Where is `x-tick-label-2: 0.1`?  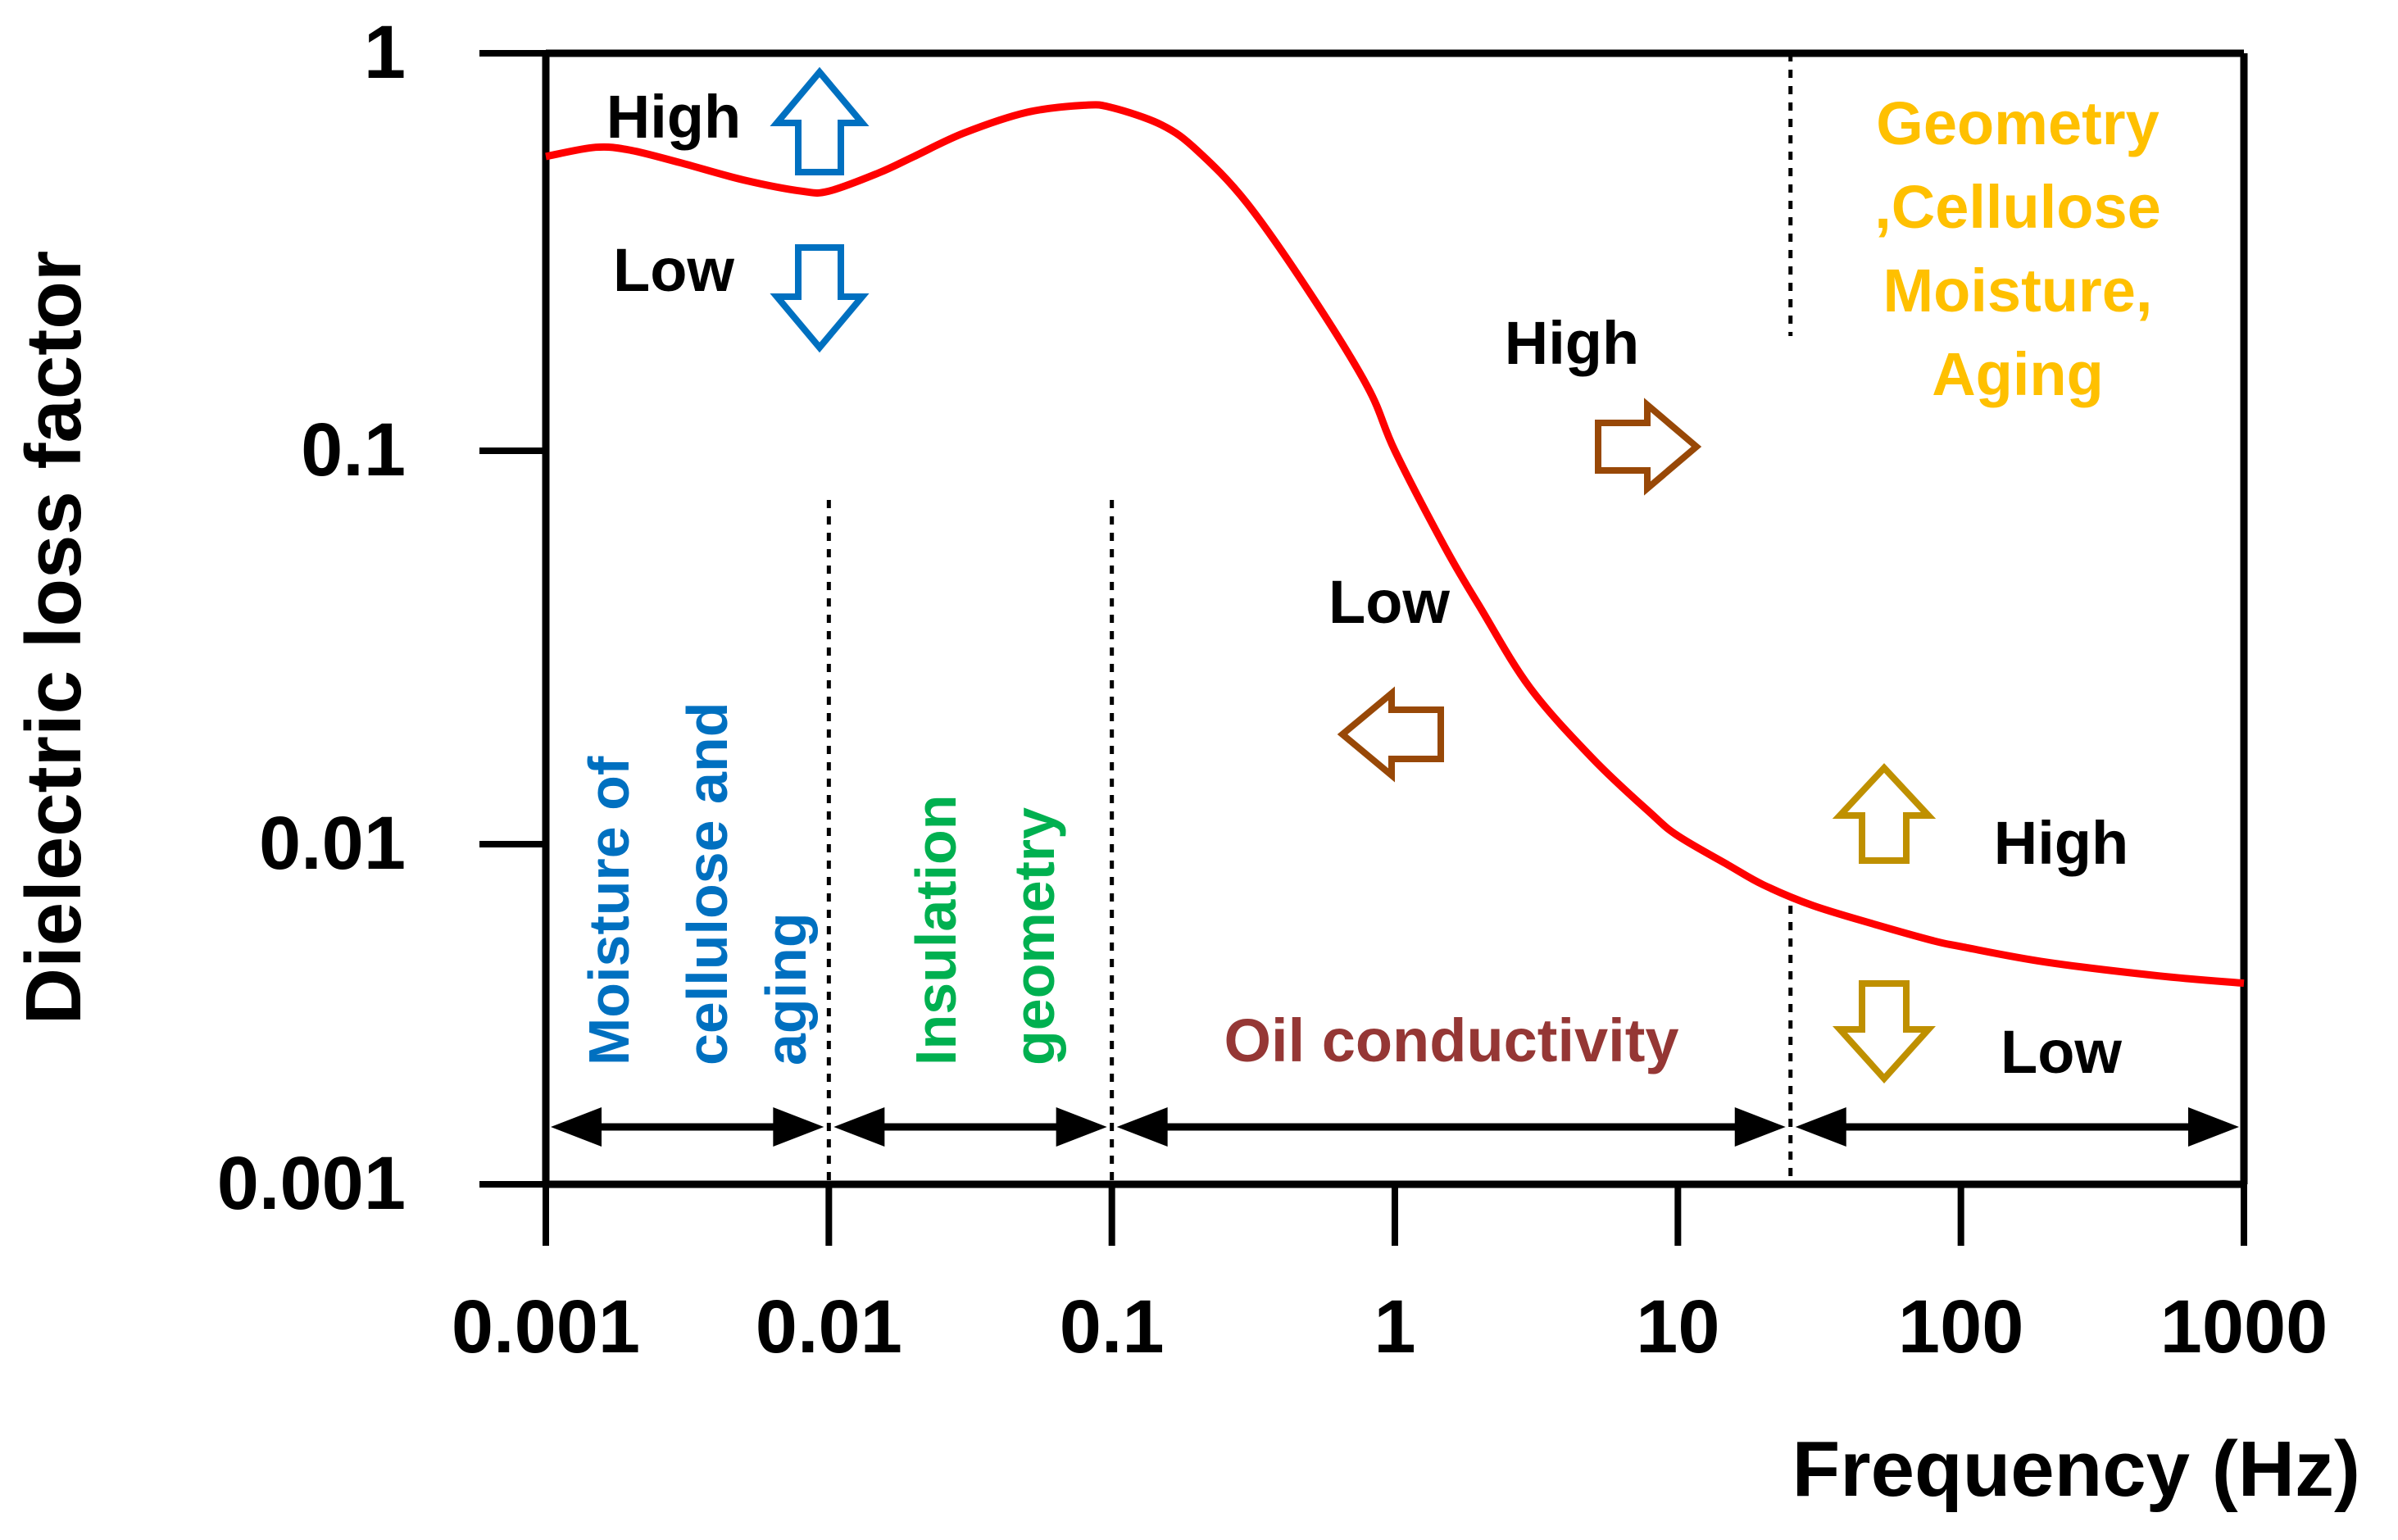 x-tick-label-2: 0.1 is located at coordinates (1112, 1327).